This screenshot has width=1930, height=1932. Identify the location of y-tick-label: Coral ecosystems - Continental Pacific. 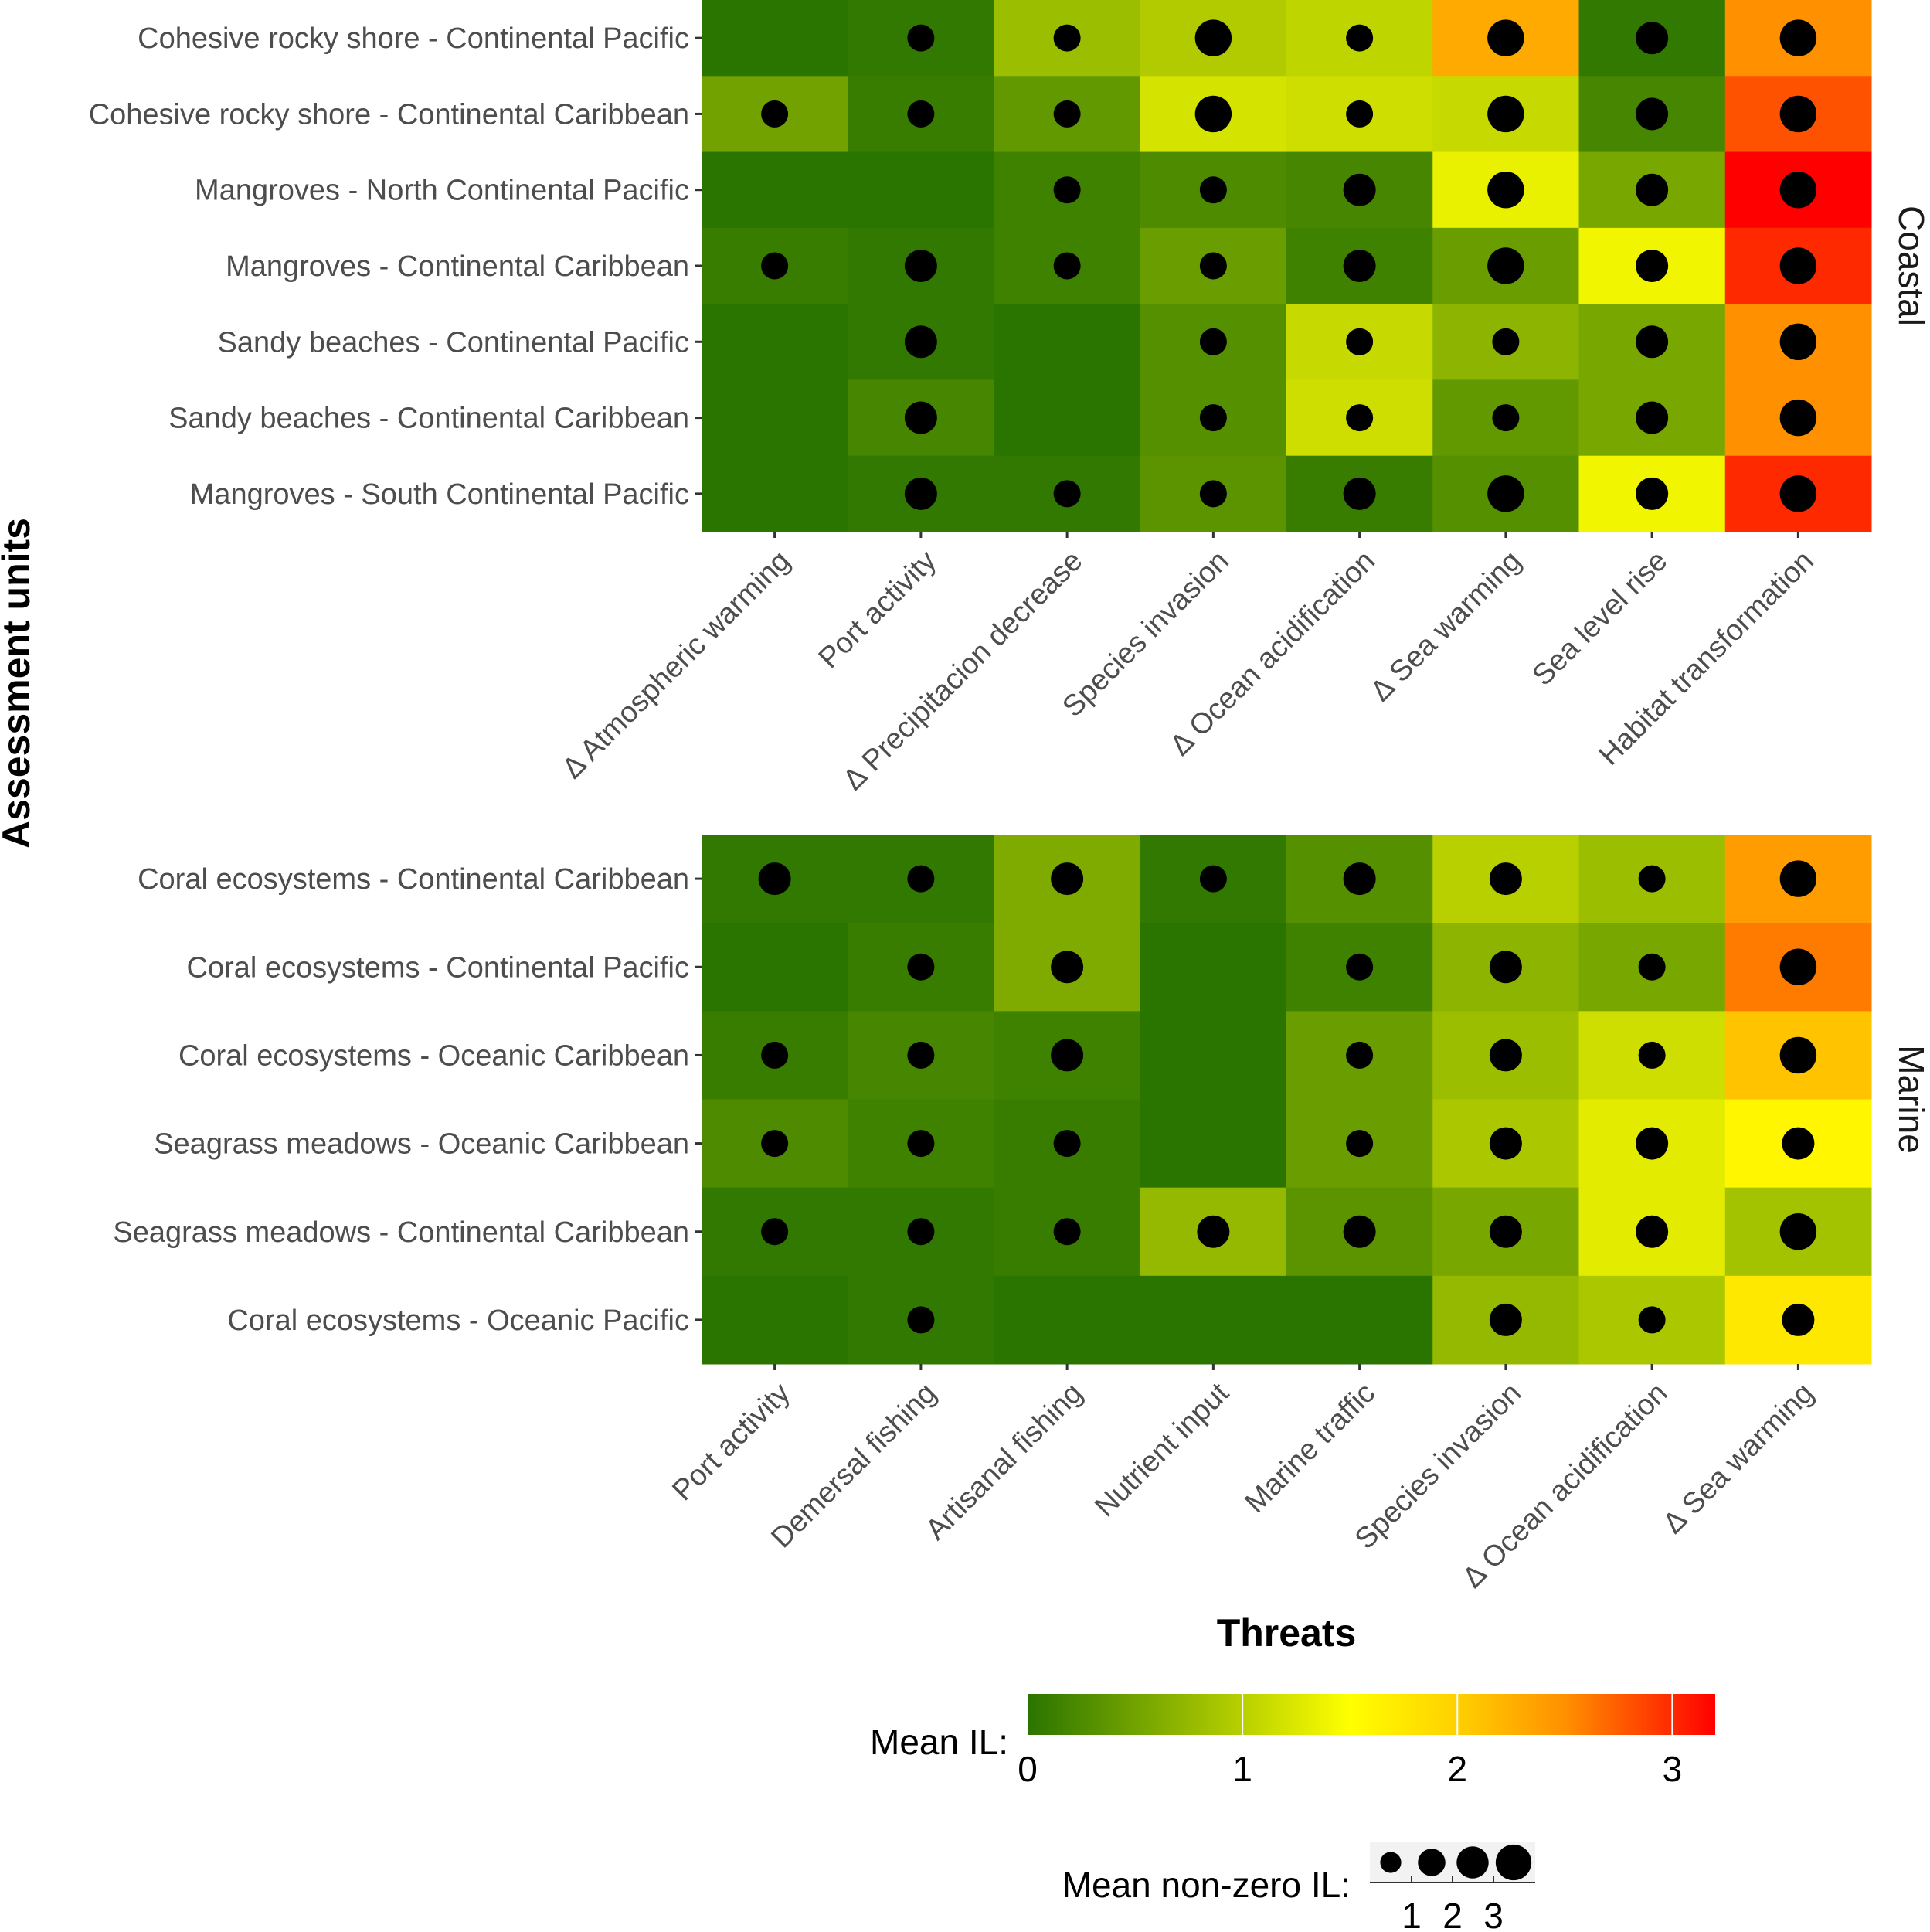
(438, 968).